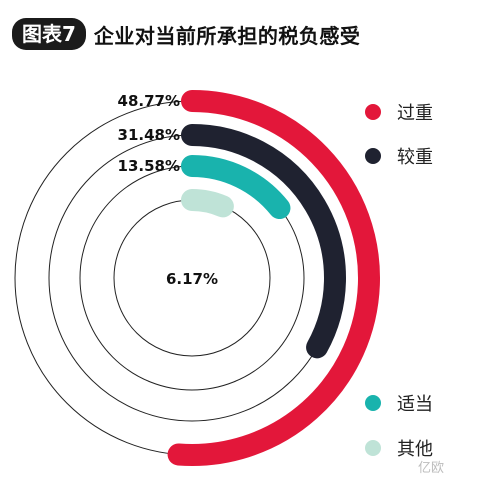 The height and width of the screenshot is (488, 480). I want to click on legend-label-1: 过重, so click(415, 113).